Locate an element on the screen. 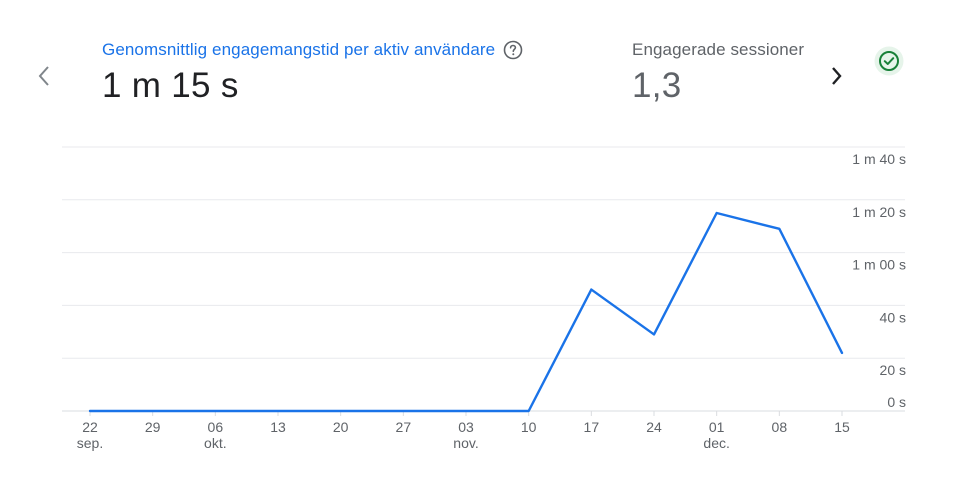  chevron-right-icon is located at coordinates (837, 76).